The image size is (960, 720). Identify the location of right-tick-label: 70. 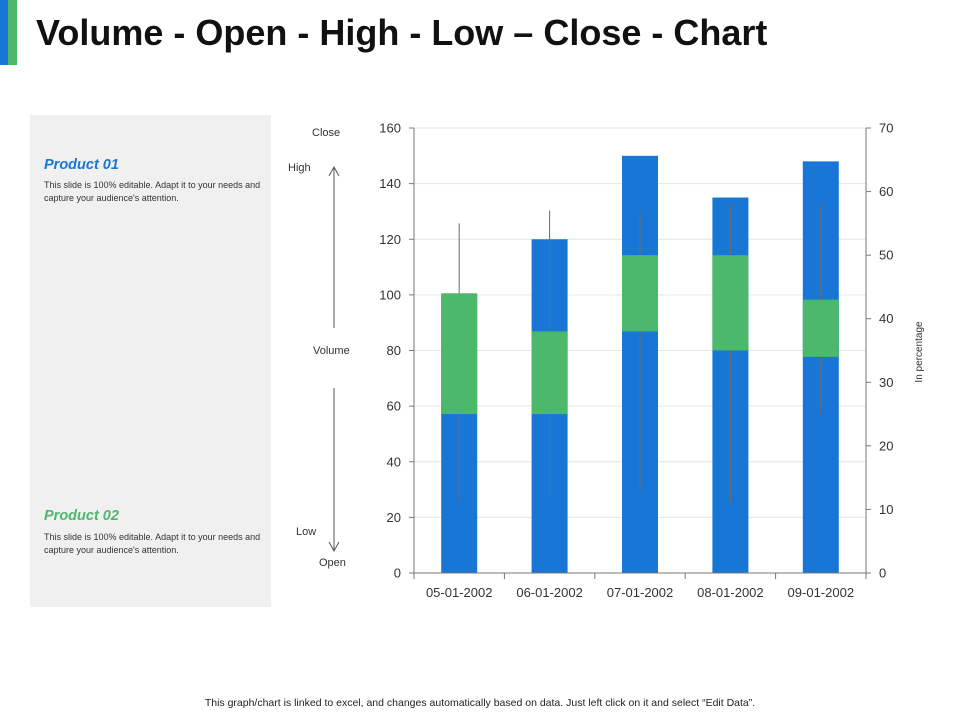
(886, 128).